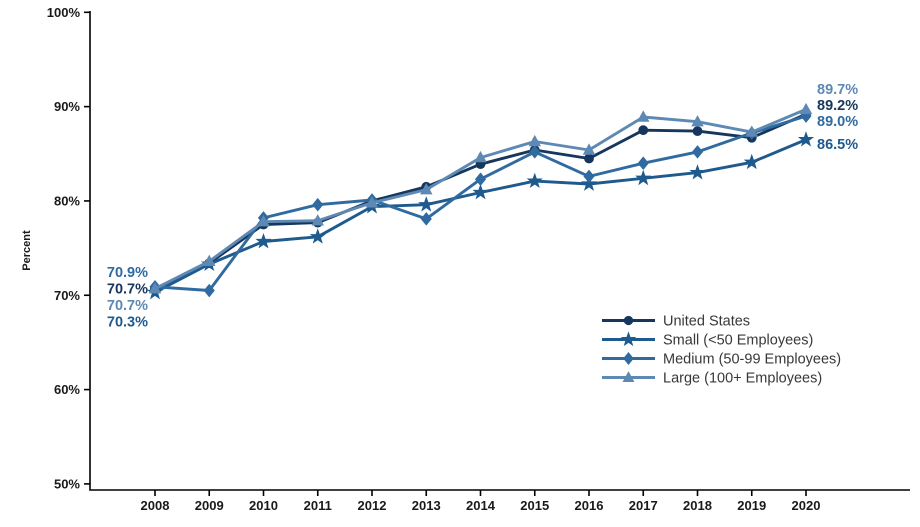 The image size is (920, 527). What do you see at coordinates (64, 12) in the screenshot?
I see `y-tick-label: 100%` at bounding box center [64, 12].